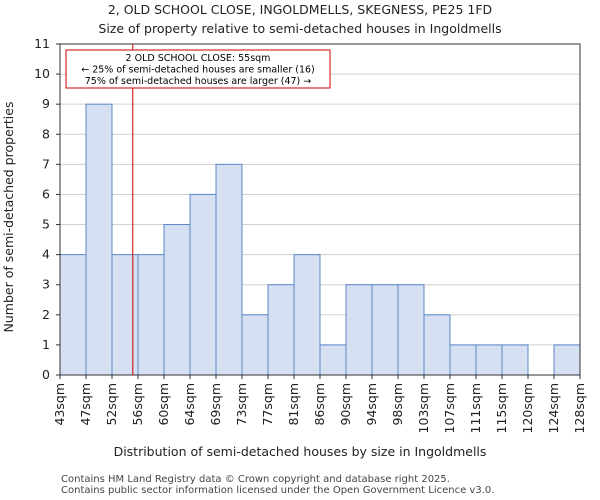  Describe the element at coordinates (163, 404) in the screenshot. I see `x-tick-label: 60sqm` at that location.